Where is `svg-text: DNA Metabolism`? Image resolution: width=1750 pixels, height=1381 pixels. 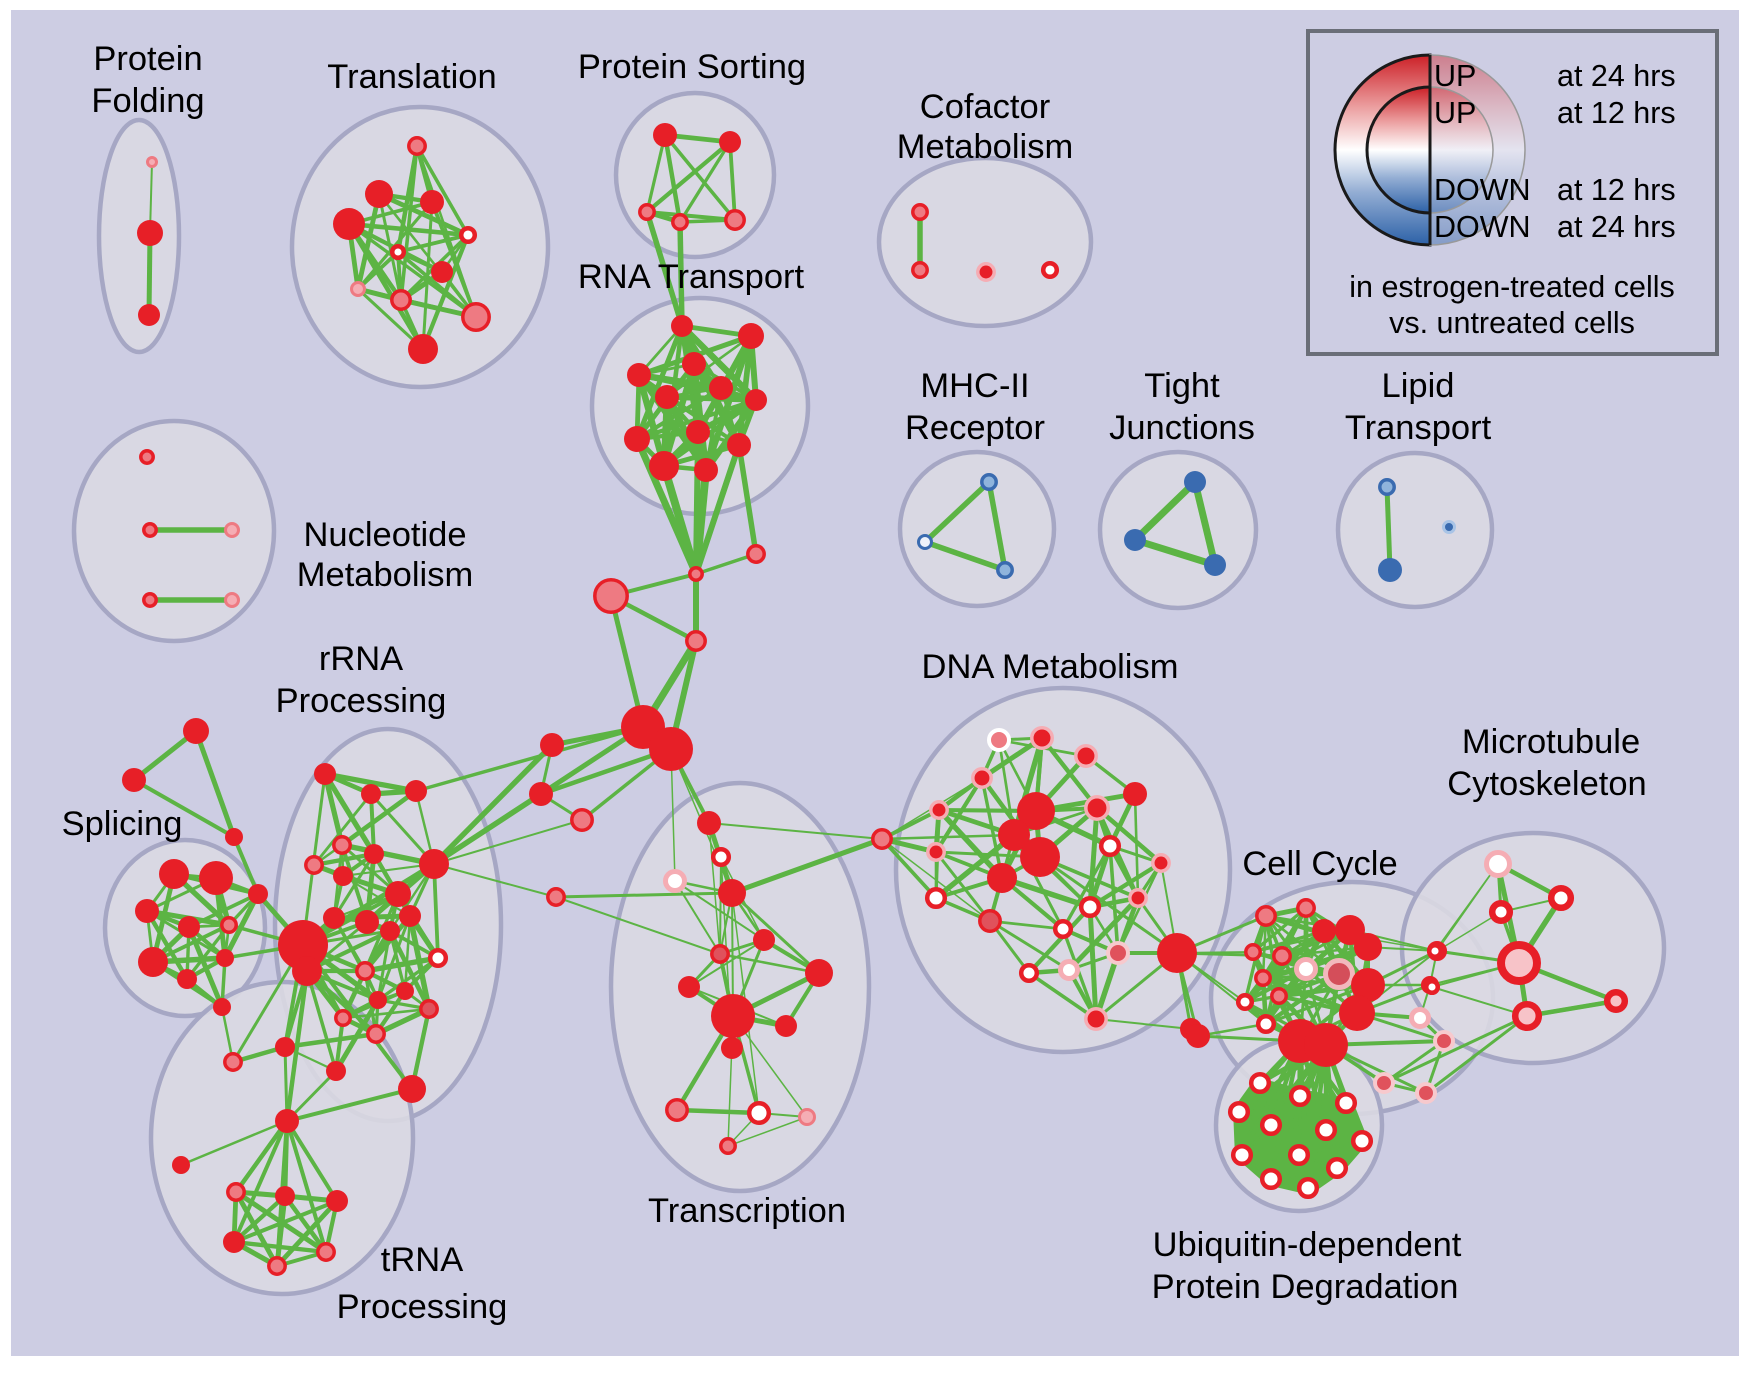
svg-text: DNA Metabolism is located at coordinates (1050, 667).